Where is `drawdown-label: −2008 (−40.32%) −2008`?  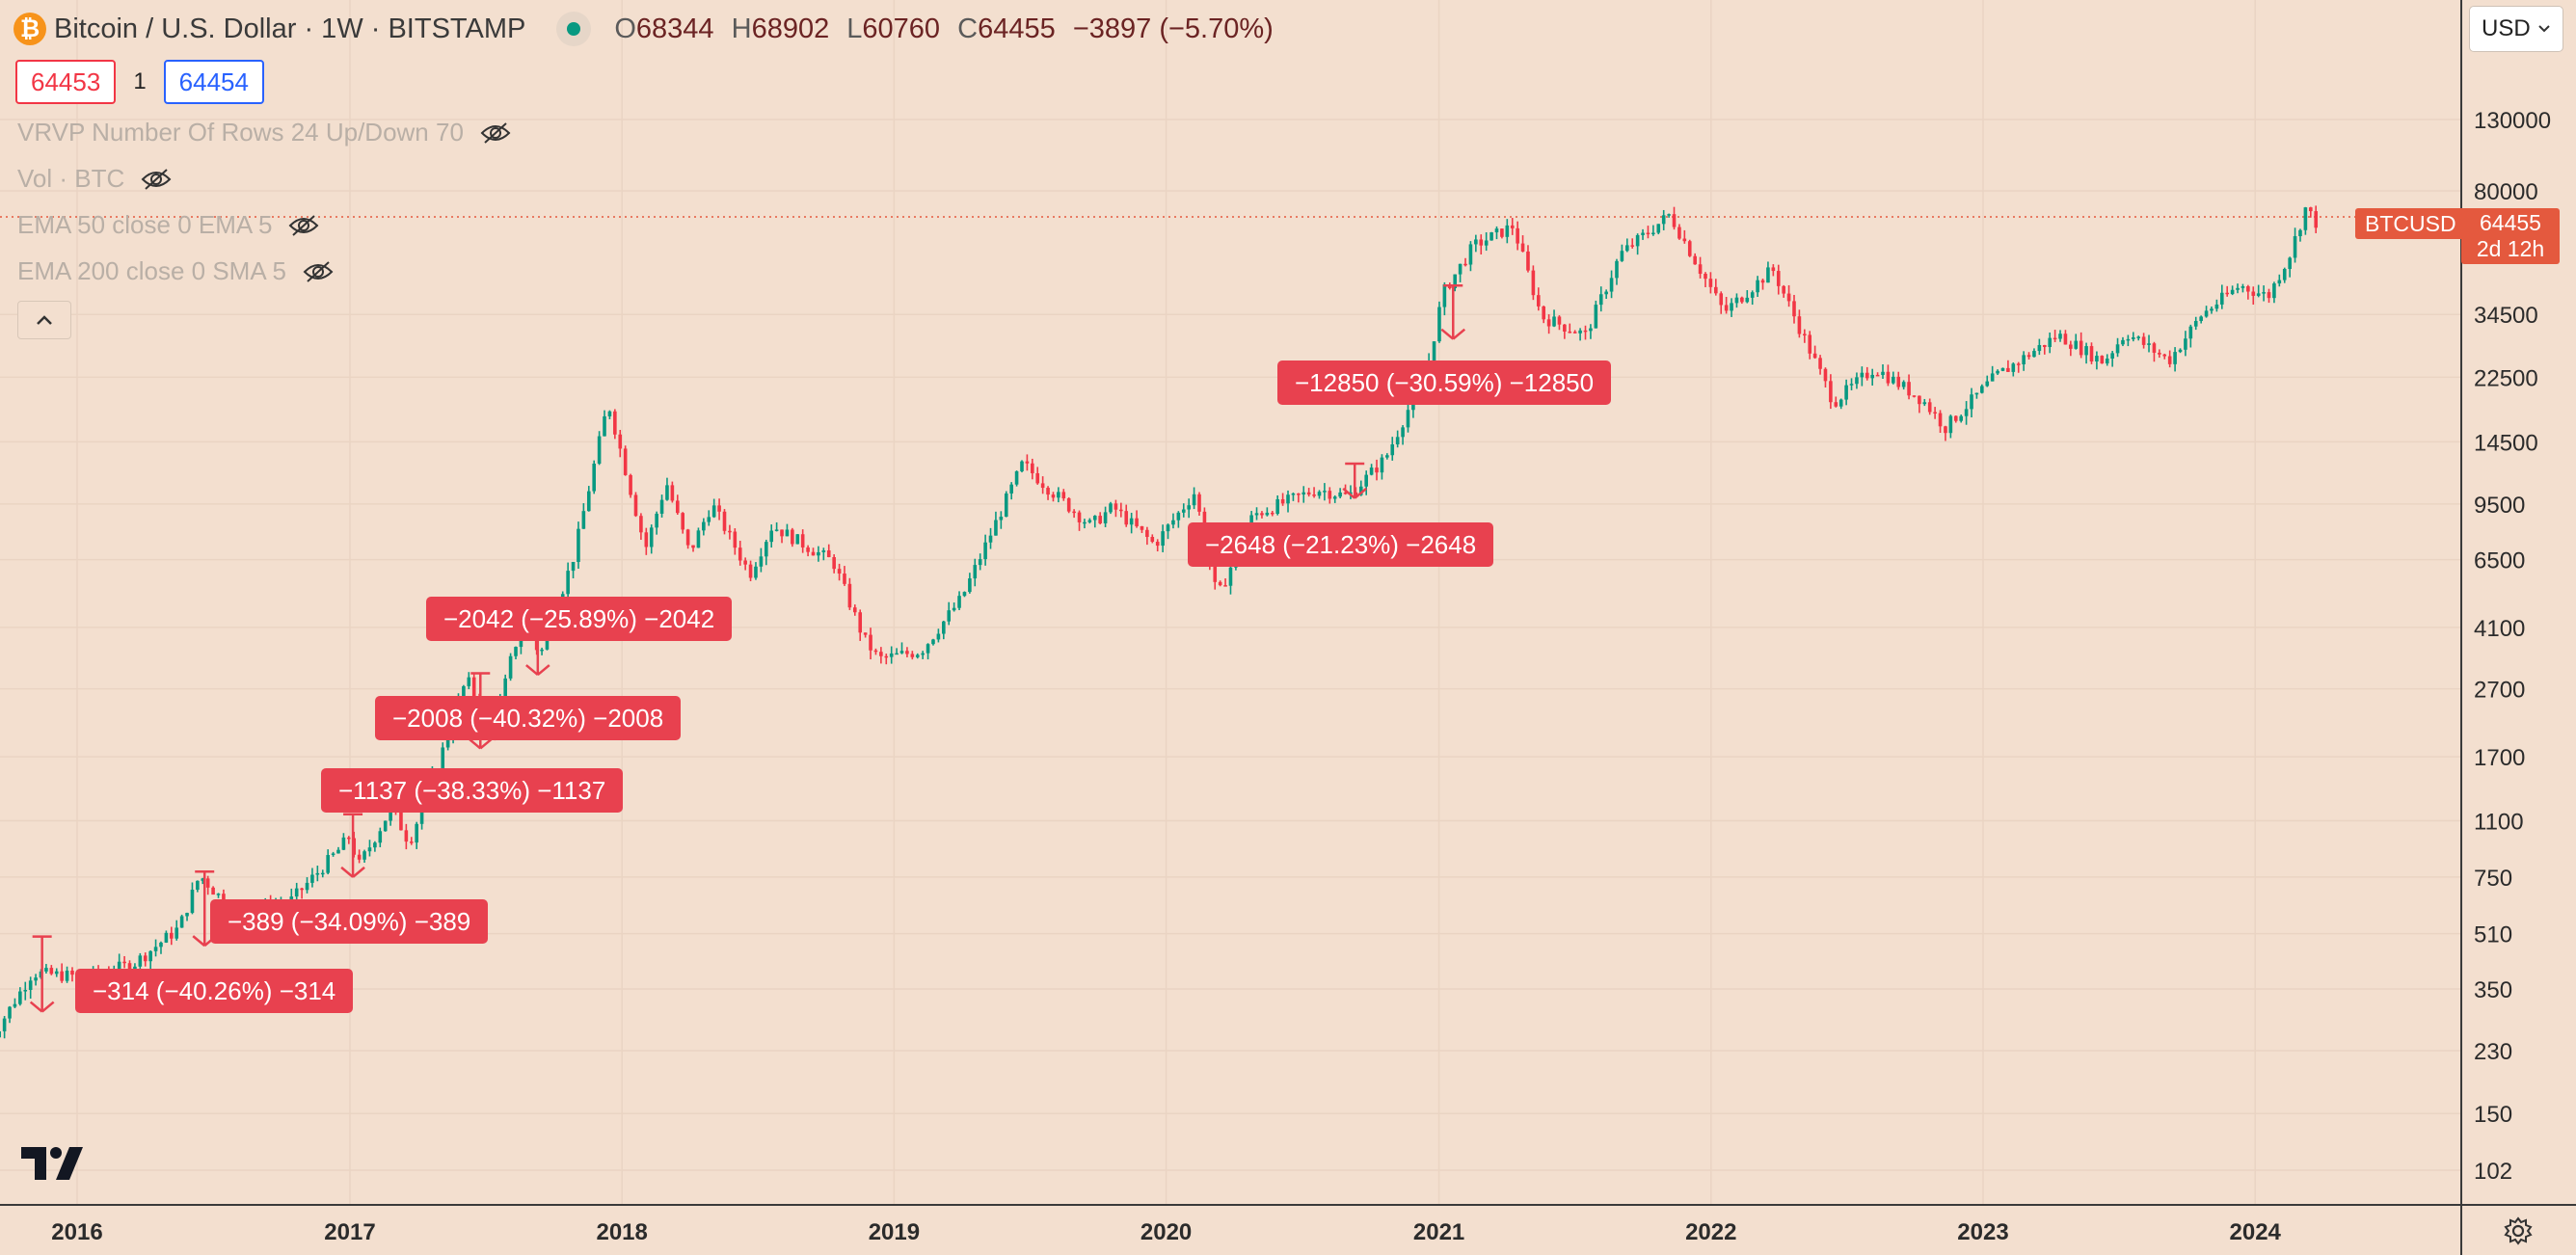
drawdown-label: −2008 (−40.32%) −2008 is located at coordinates (529, 718).